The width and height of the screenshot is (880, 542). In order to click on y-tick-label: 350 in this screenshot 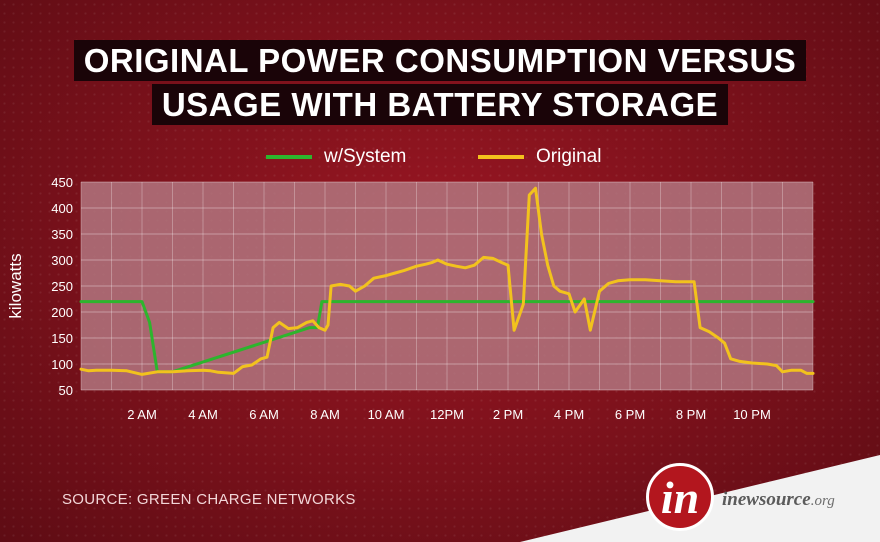, I will do `click(62, 234)`.